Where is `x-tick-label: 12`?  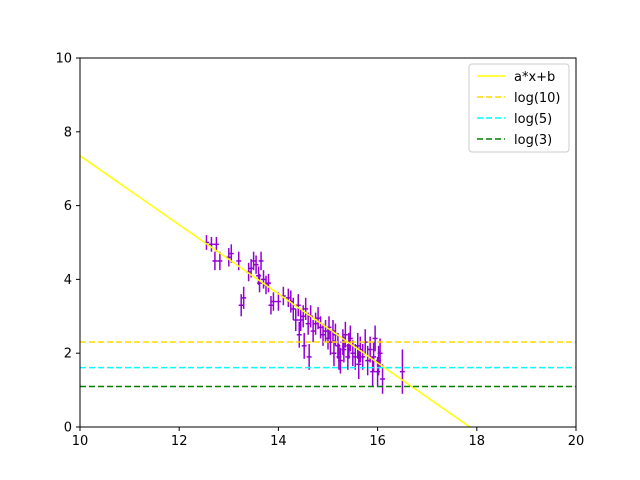
x-tick-label: 12 is located at coordinates (179, 441).